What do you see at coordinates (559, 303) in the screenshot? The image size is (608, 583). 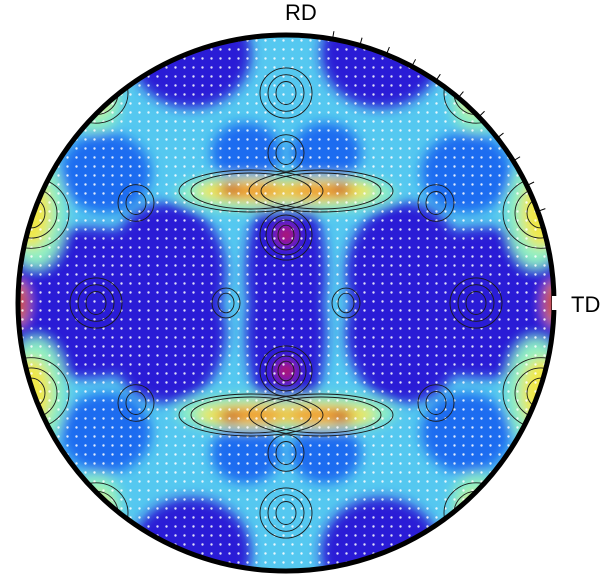 I see `td-marker` at bounding box center [559, 303].